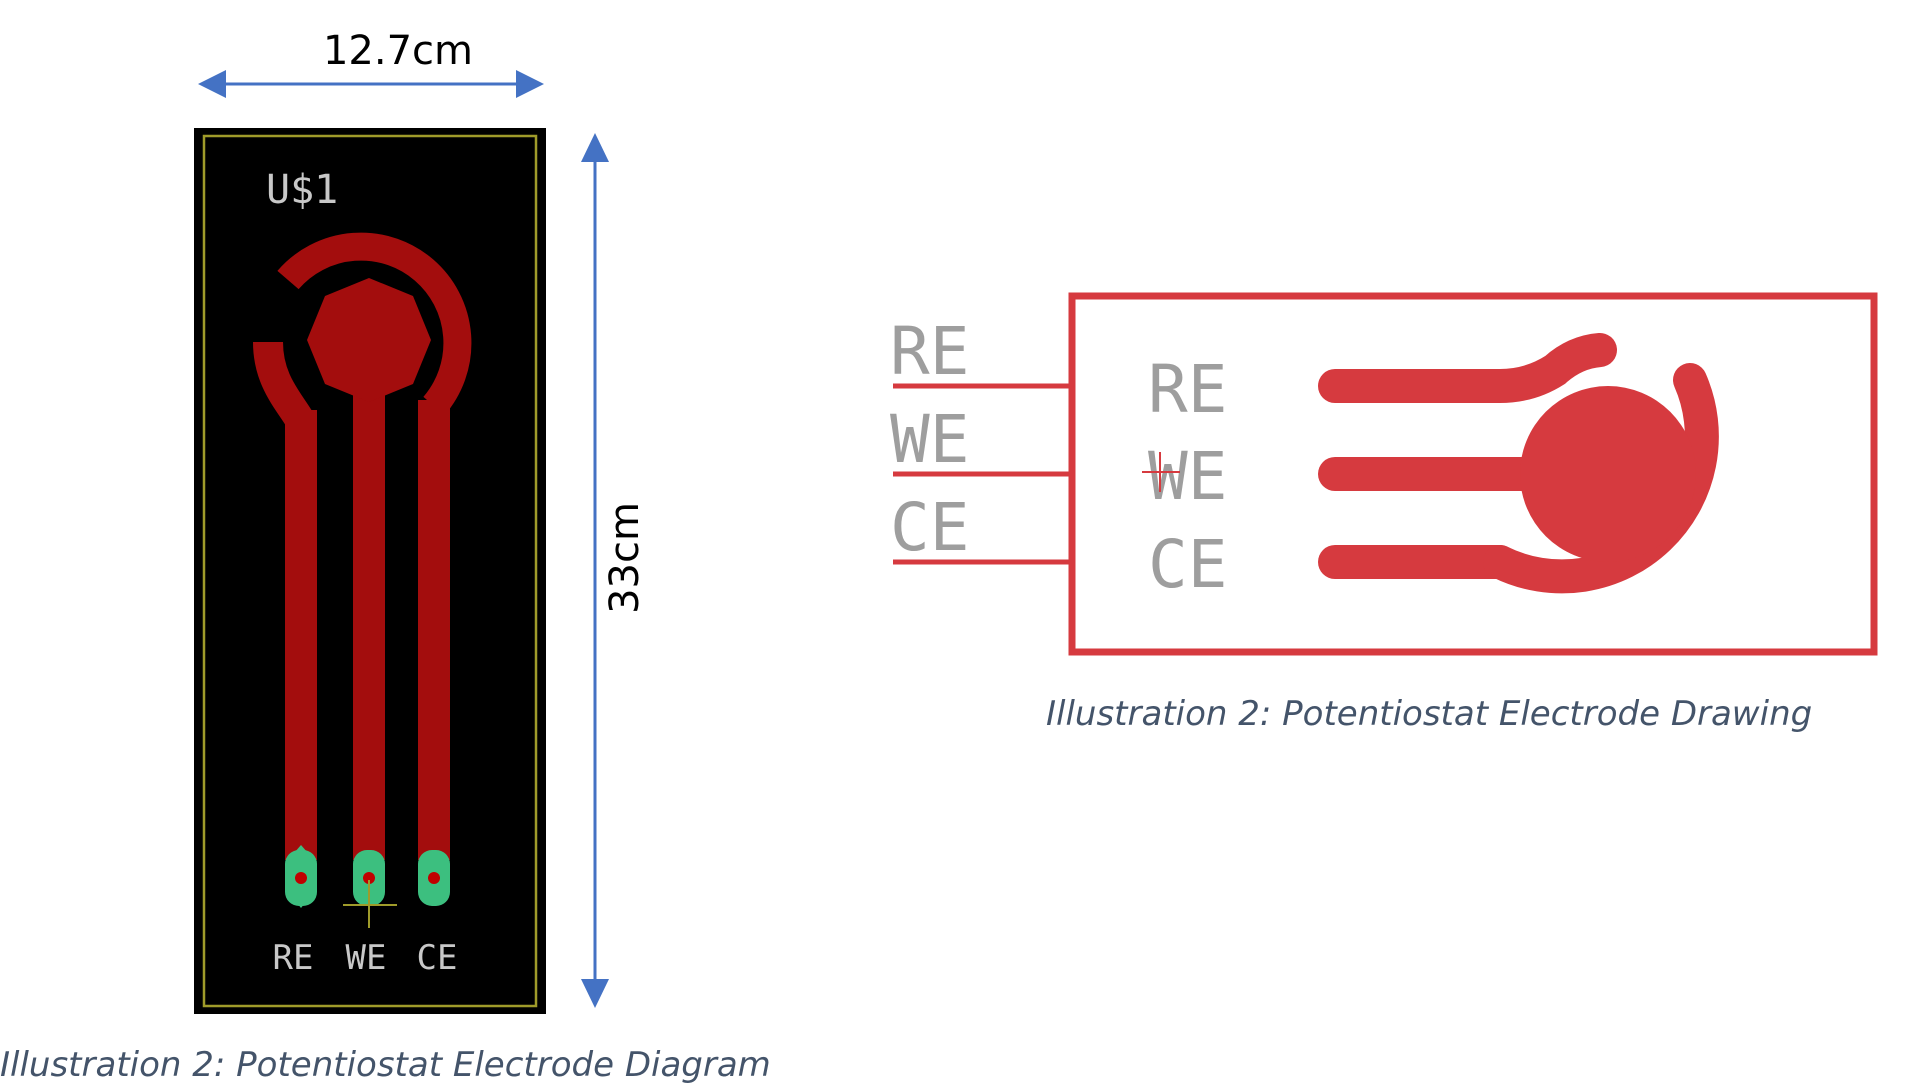 The height and width of the screenshot is (1091, 1916). Describe the element at coordinates (1187, 476) in the screenshot. I see `inner-label-we: WE` at that location.